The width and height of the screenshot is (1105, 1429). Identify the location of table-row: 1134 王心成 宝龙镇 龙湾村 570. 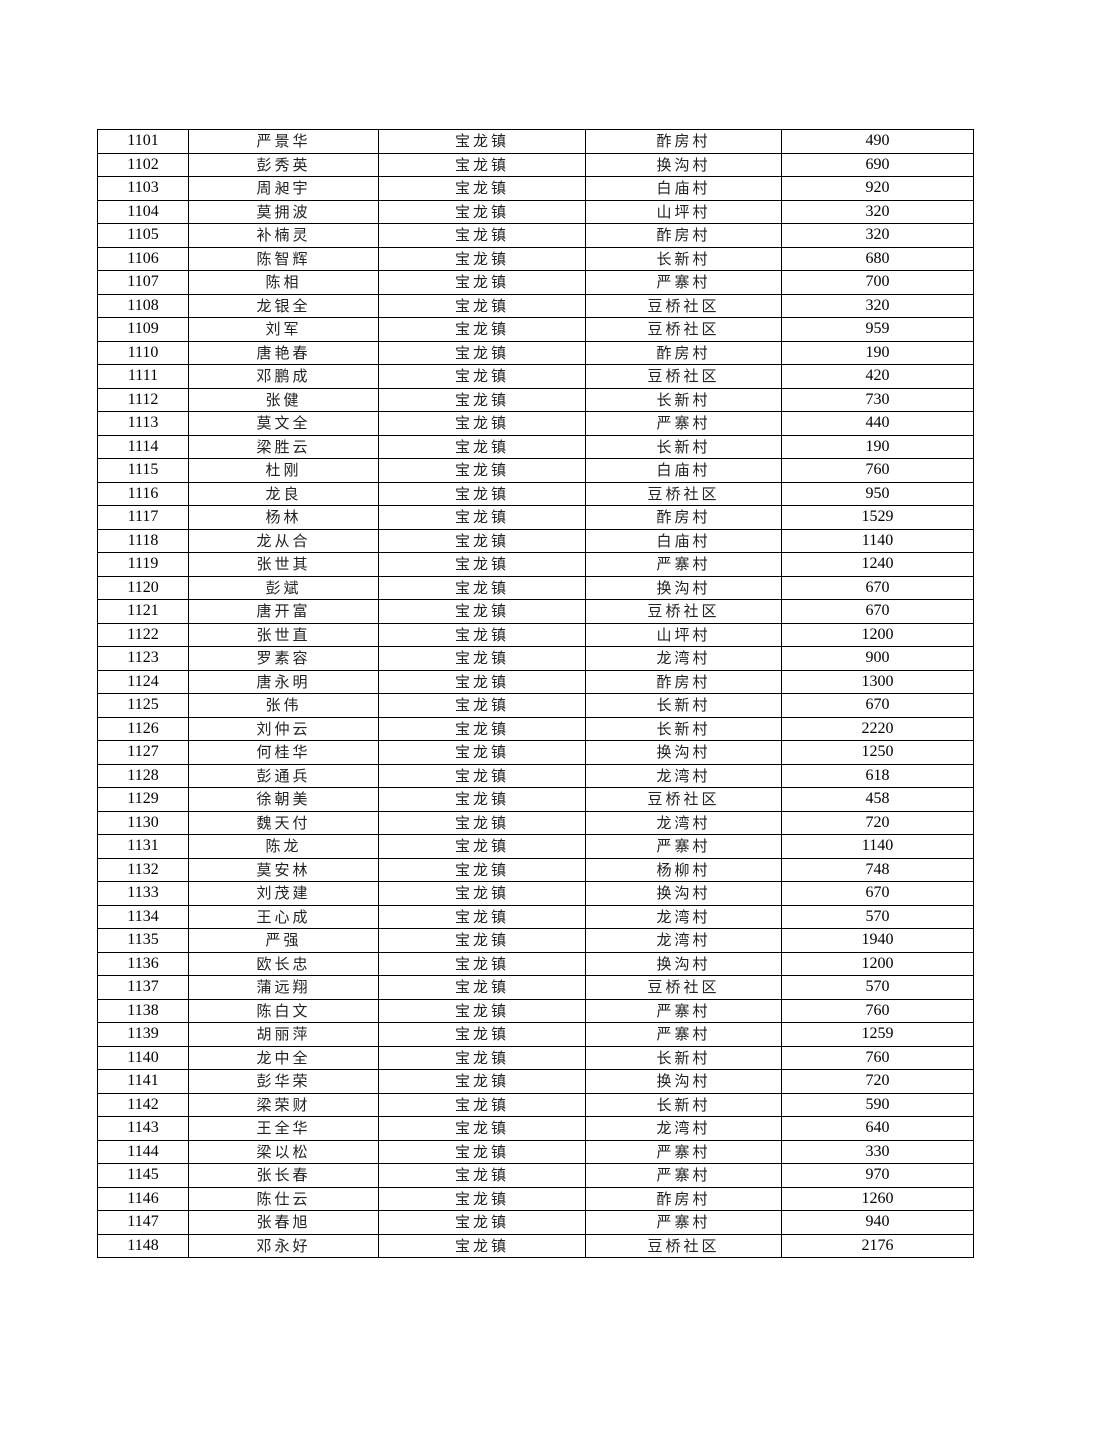
(535, 916).